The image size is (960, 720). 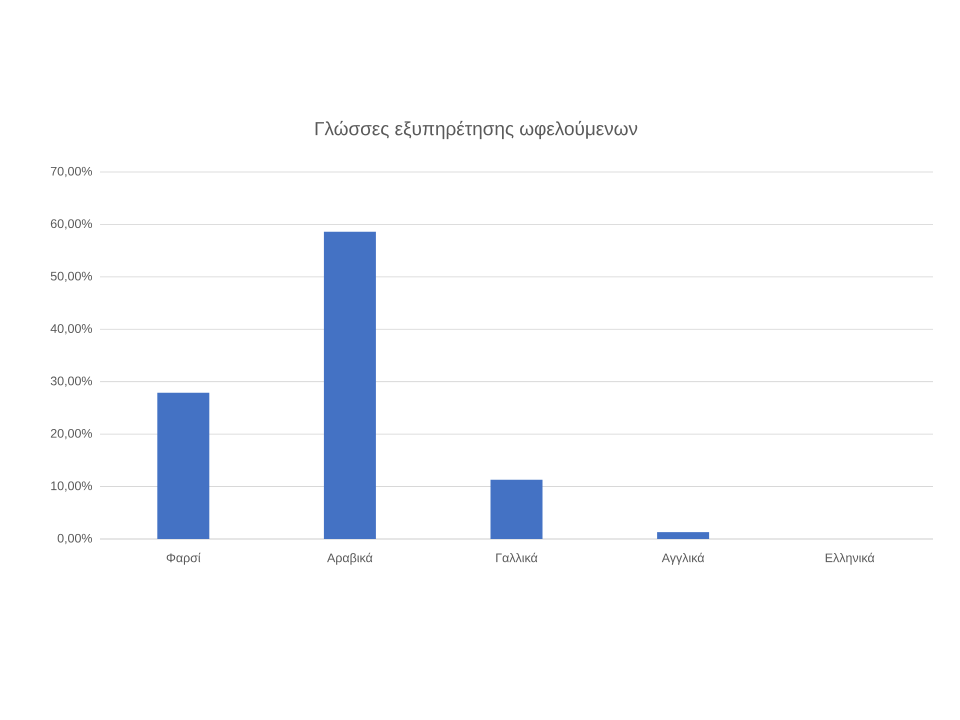 I want to click on x-tick-label: Ελληνικά, so click(x=850, y=558).